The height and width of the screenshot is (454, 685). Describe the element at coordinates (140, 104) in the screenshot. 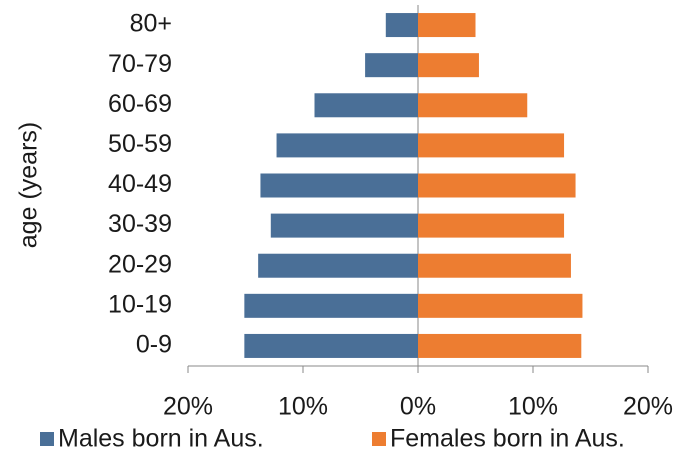

I see `y-tick-label: 60-69` at that location.